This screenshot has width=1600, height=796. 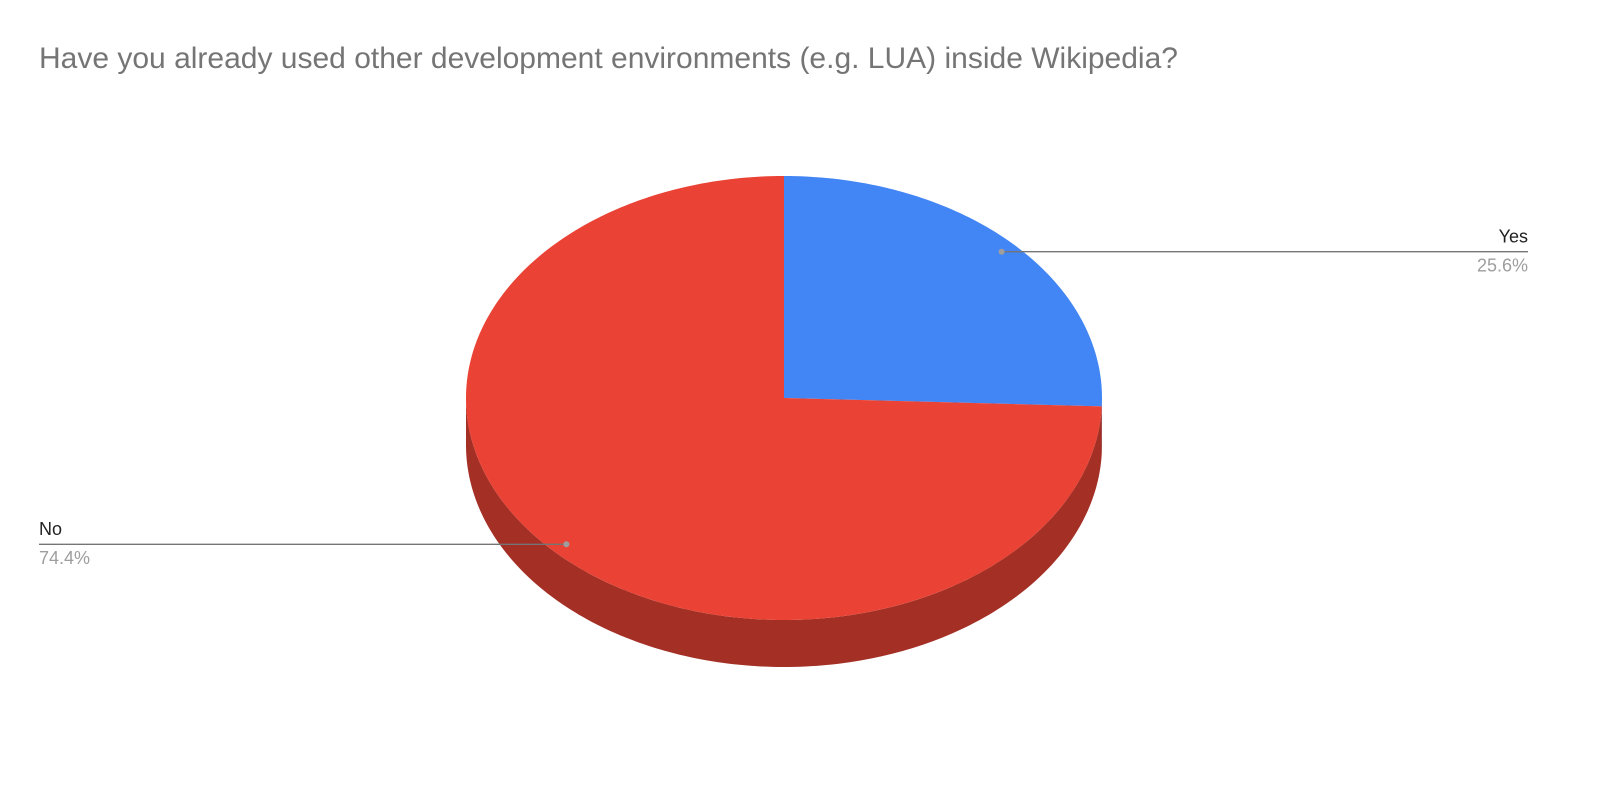 What do you see at coordinates (943, 291) in the screenshot?
I see `pie-slice` at bounding box center [943, 291].